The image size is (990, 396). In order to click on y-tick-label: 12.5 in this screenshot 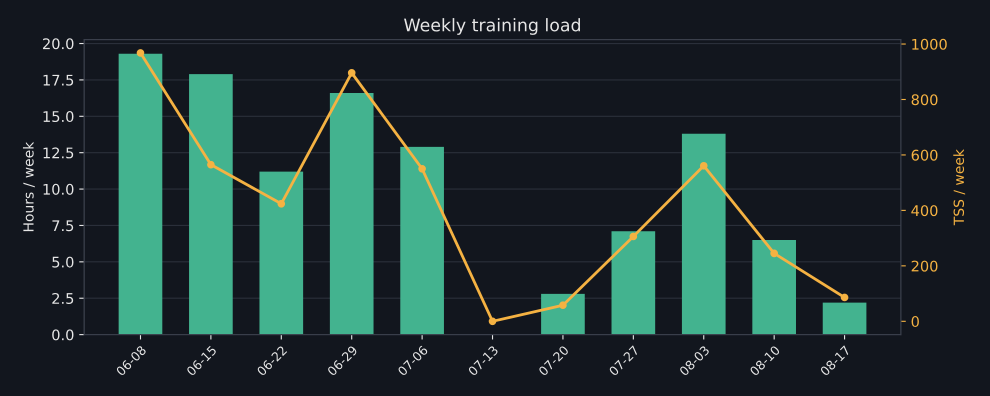, I will do `click(59, 152)`.